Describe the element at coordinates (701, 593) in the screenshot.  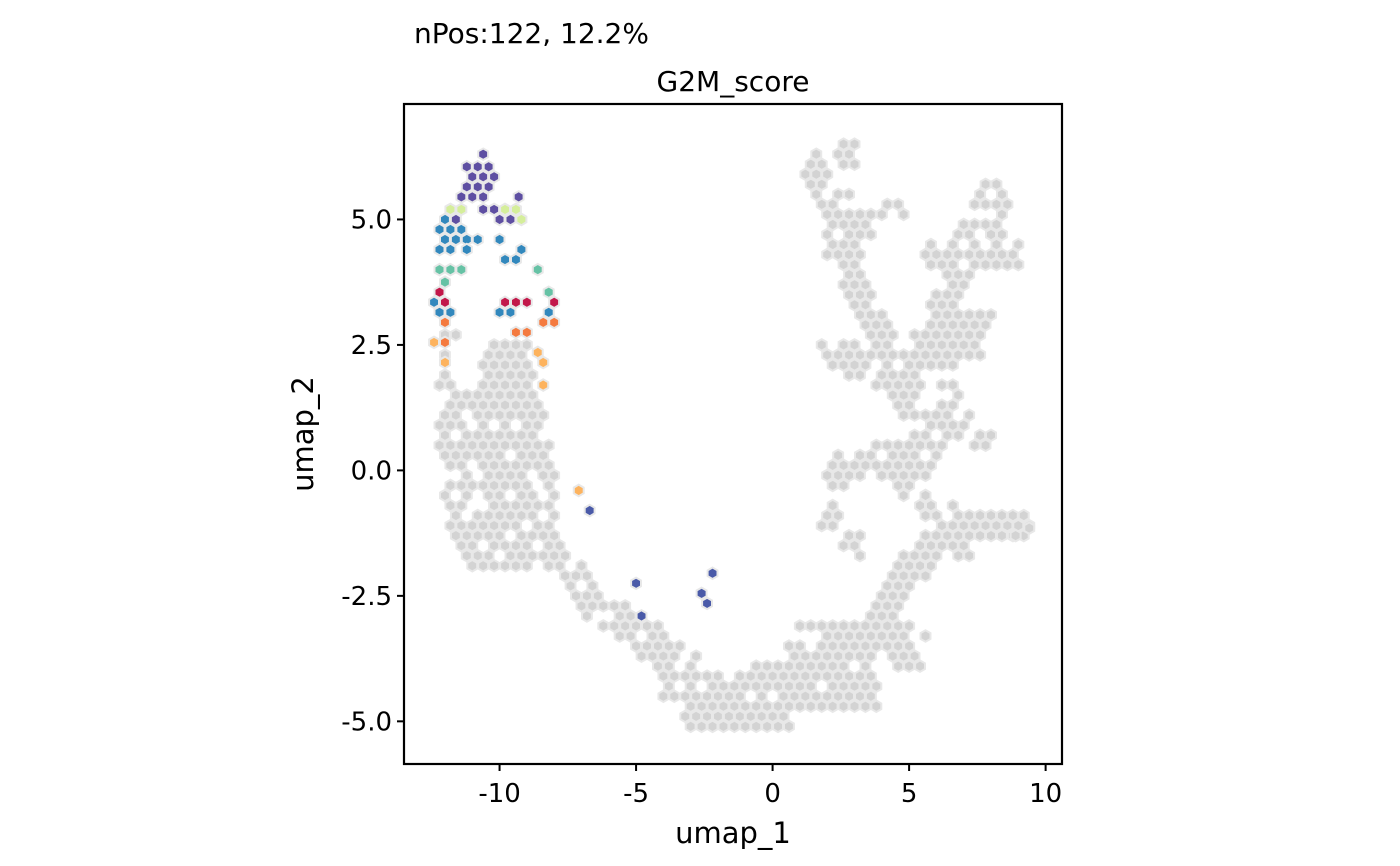
I see `positive-bin-indigo` at that location.